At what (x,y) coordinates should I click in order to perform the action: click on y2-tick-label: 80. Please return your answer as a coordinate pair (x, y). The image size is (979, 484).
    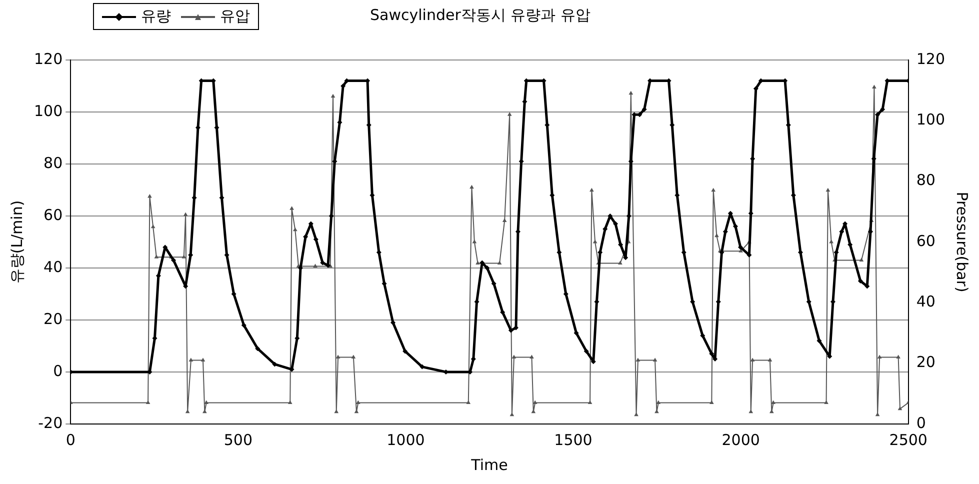
    Looking at the image, I should click on (926, 180).